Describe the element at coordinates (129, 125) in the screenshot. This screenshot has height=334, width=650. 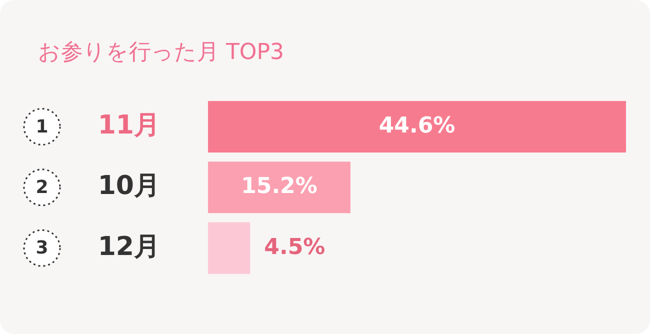
I see `y-tick-label: 11月` at that location.